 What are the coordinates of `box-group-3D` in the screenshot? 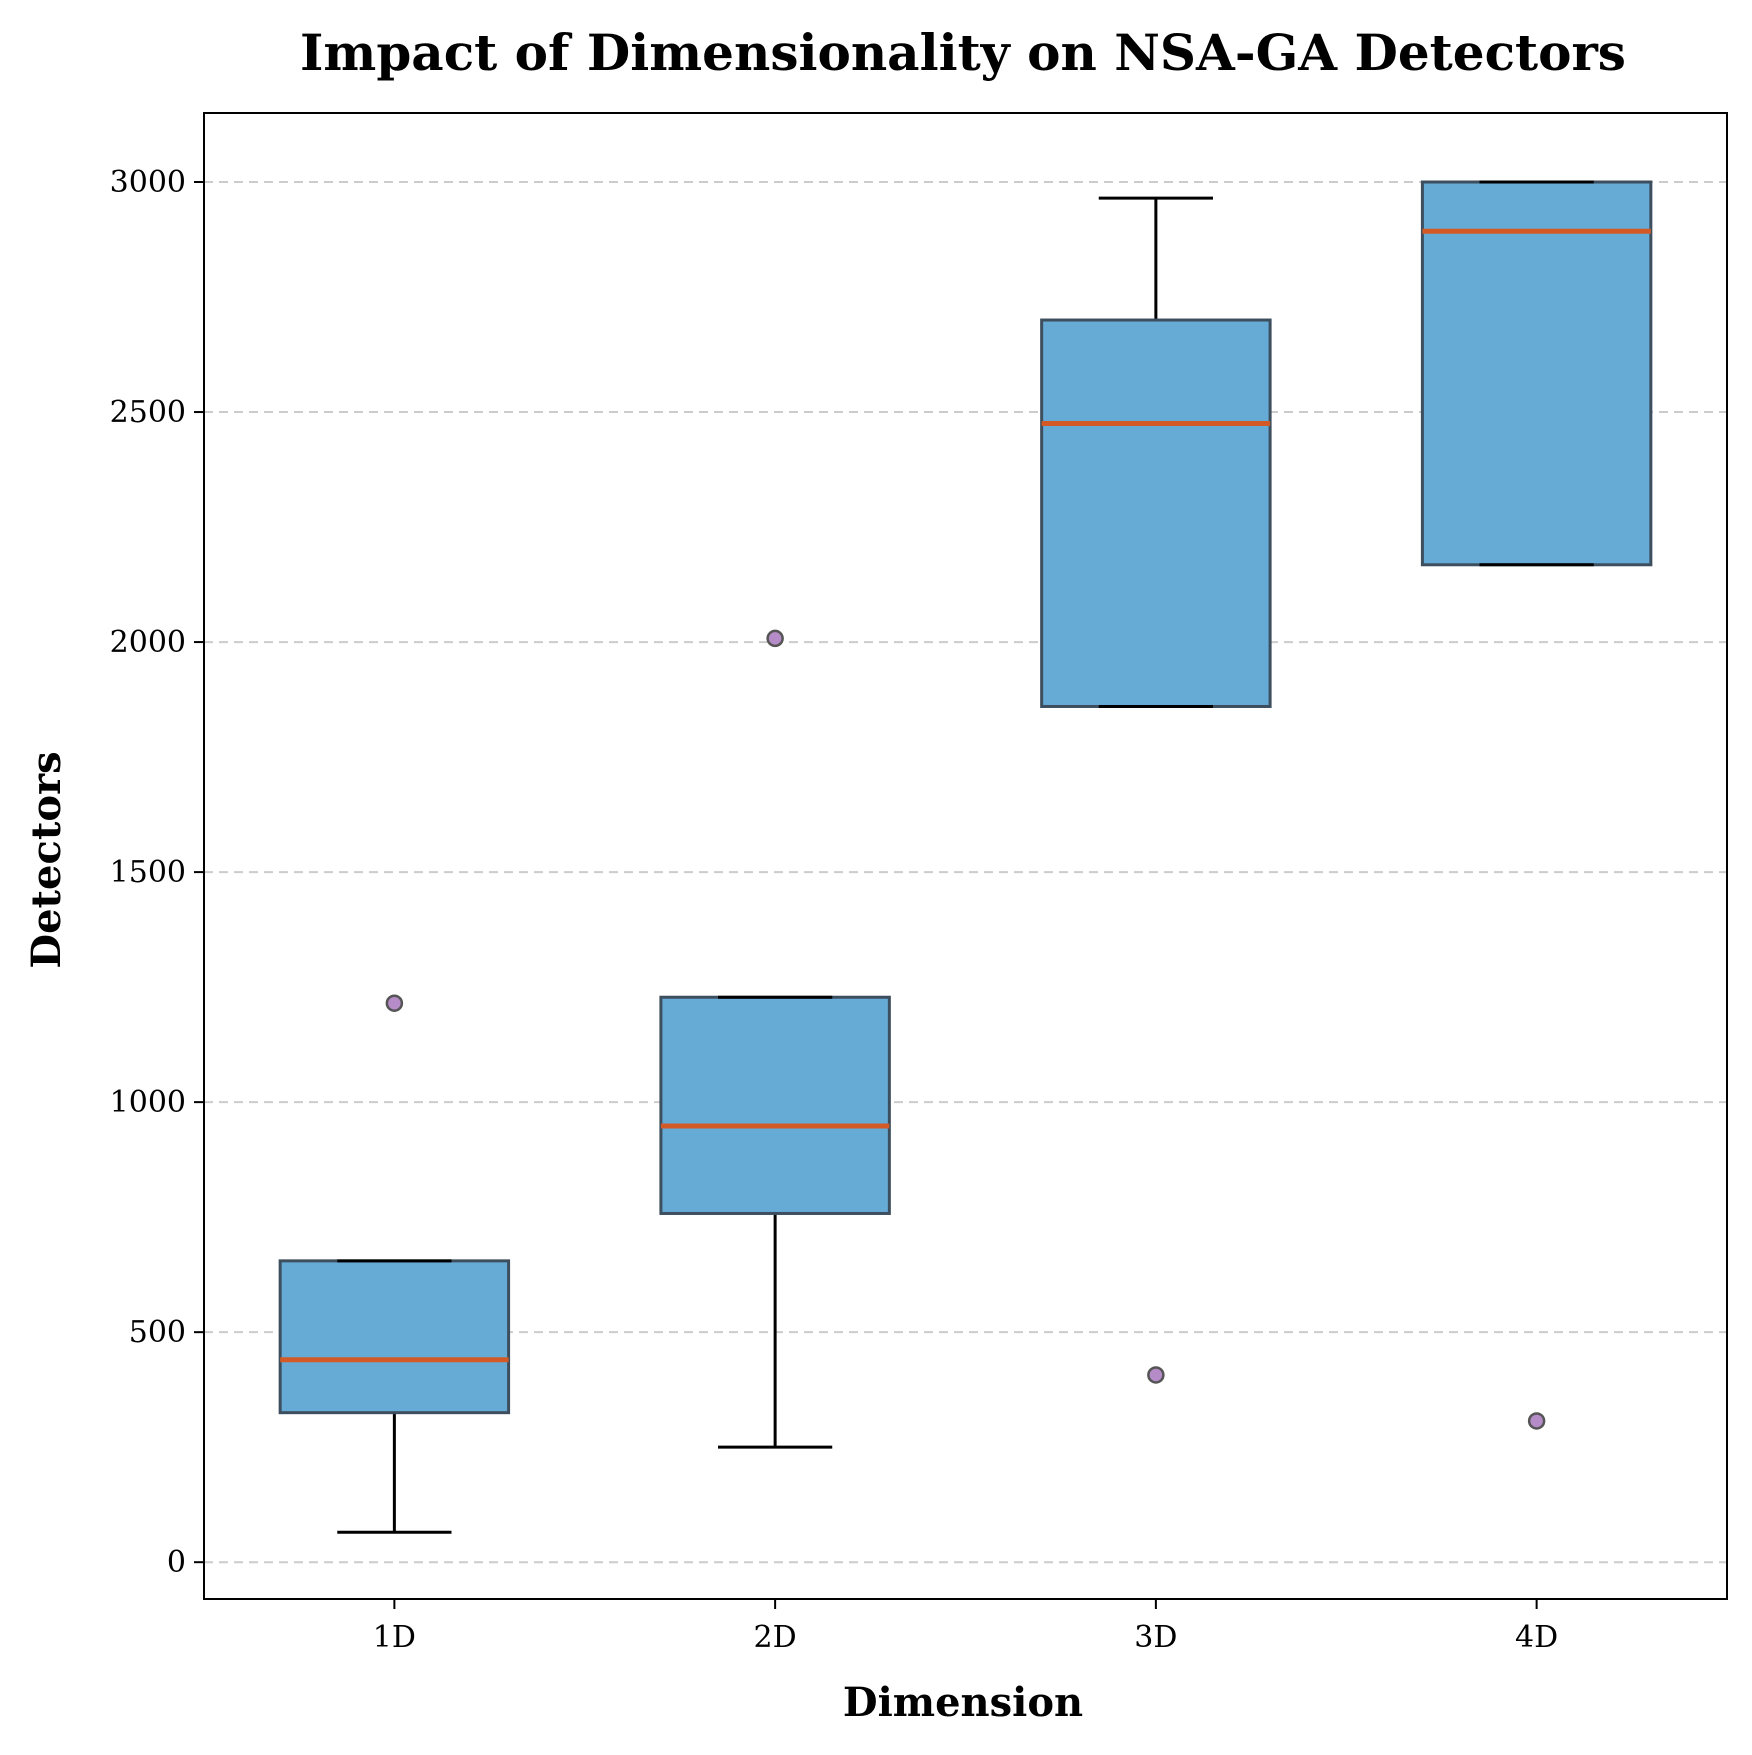 It's located at (1156, 790).